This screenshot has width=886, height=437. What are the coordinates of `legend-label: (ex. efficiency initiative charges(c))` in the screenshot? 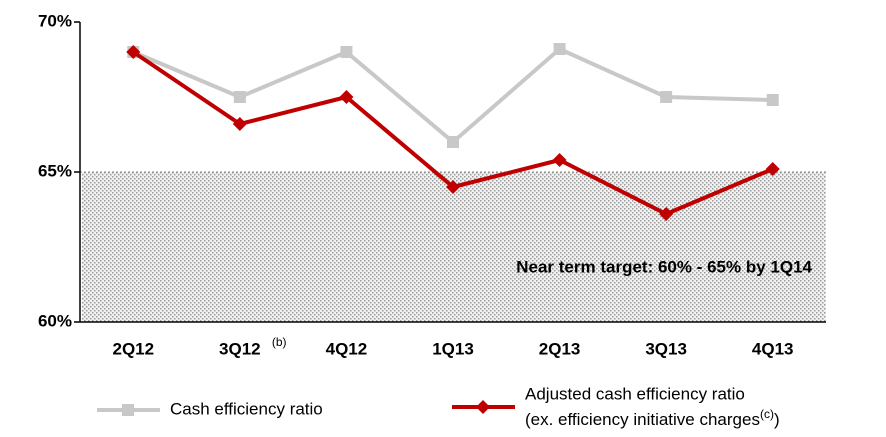 It's located at (652, 418).